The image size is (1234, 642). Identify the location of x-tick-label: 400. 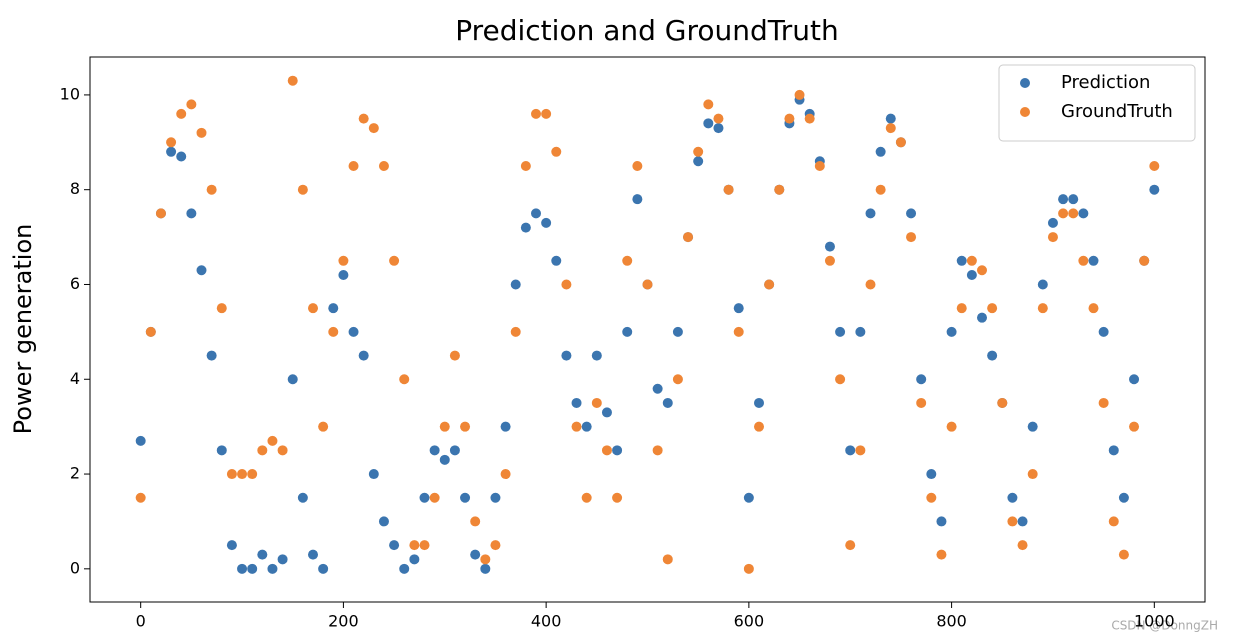
(546, 621).